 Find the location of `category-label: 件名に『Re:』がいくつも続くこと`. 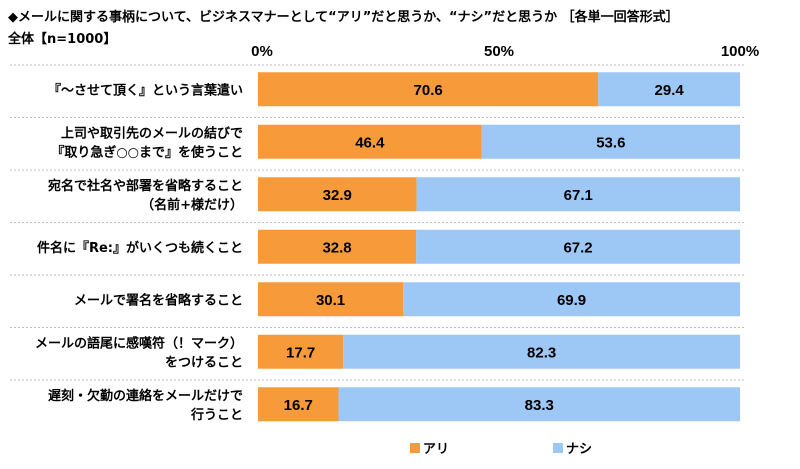

category-label: 件名に『Re:』がいくつも続くこと is located at coordinates (140, 248).